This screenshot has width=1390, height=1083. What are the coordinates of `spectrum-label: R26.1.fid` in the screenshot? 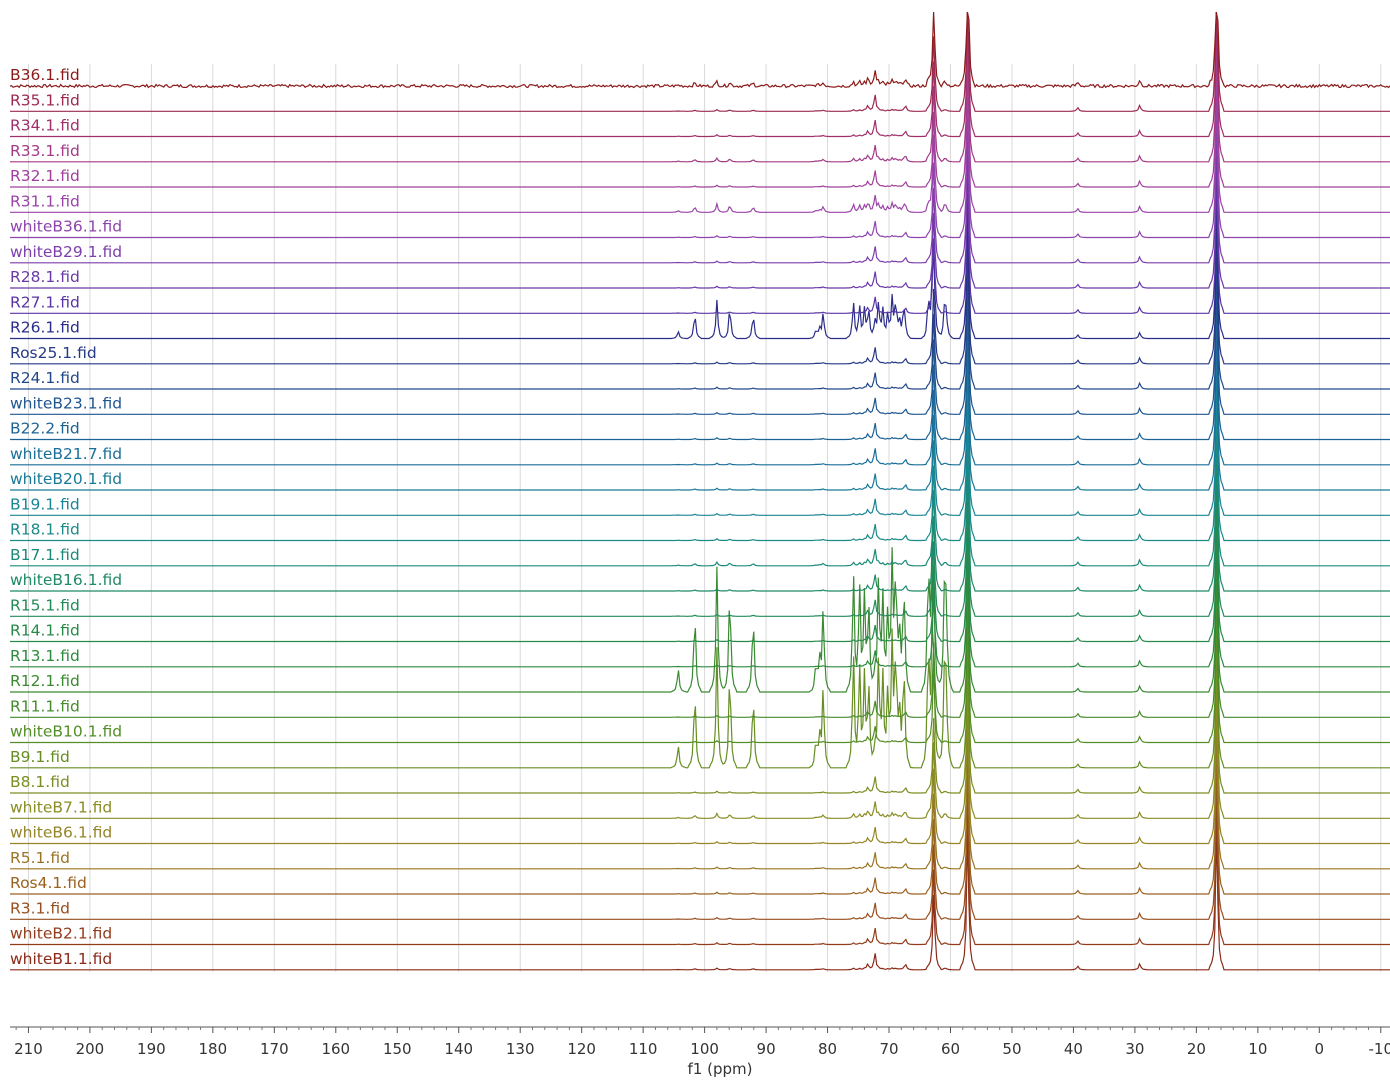 It's located at (45, 328).